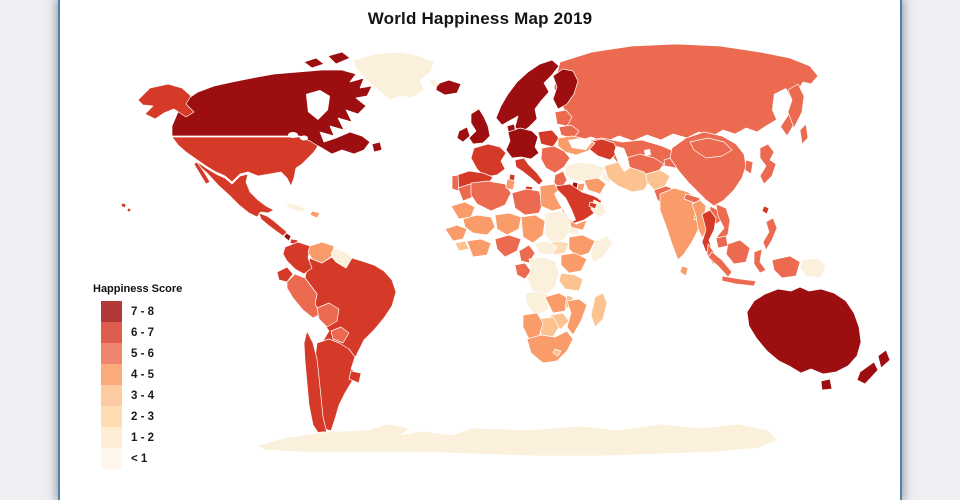 This screenshot has width=960, height=500. I want to click on country-jordan, so click(581, 187).